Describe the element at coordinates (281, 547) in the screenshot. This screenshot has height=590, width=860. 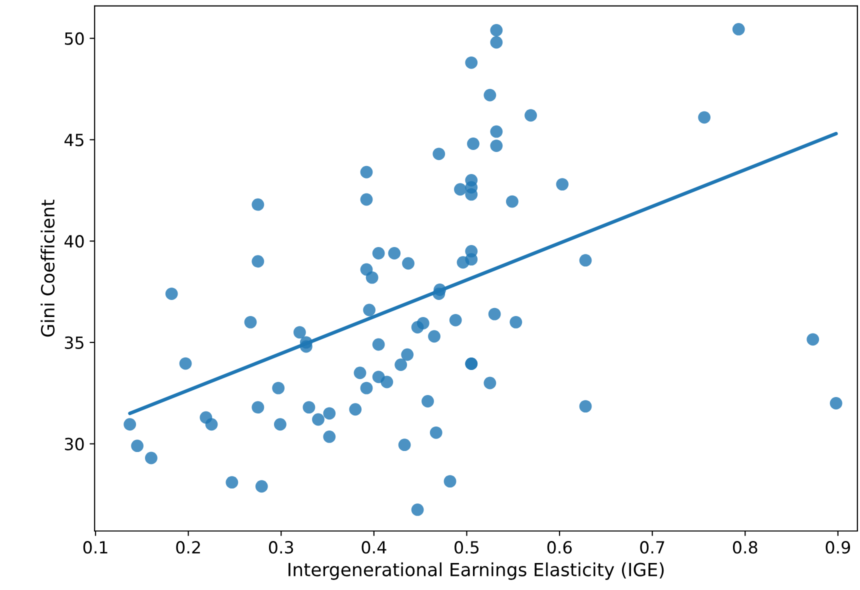
I see `x-tick-label: 0.3` at that location.